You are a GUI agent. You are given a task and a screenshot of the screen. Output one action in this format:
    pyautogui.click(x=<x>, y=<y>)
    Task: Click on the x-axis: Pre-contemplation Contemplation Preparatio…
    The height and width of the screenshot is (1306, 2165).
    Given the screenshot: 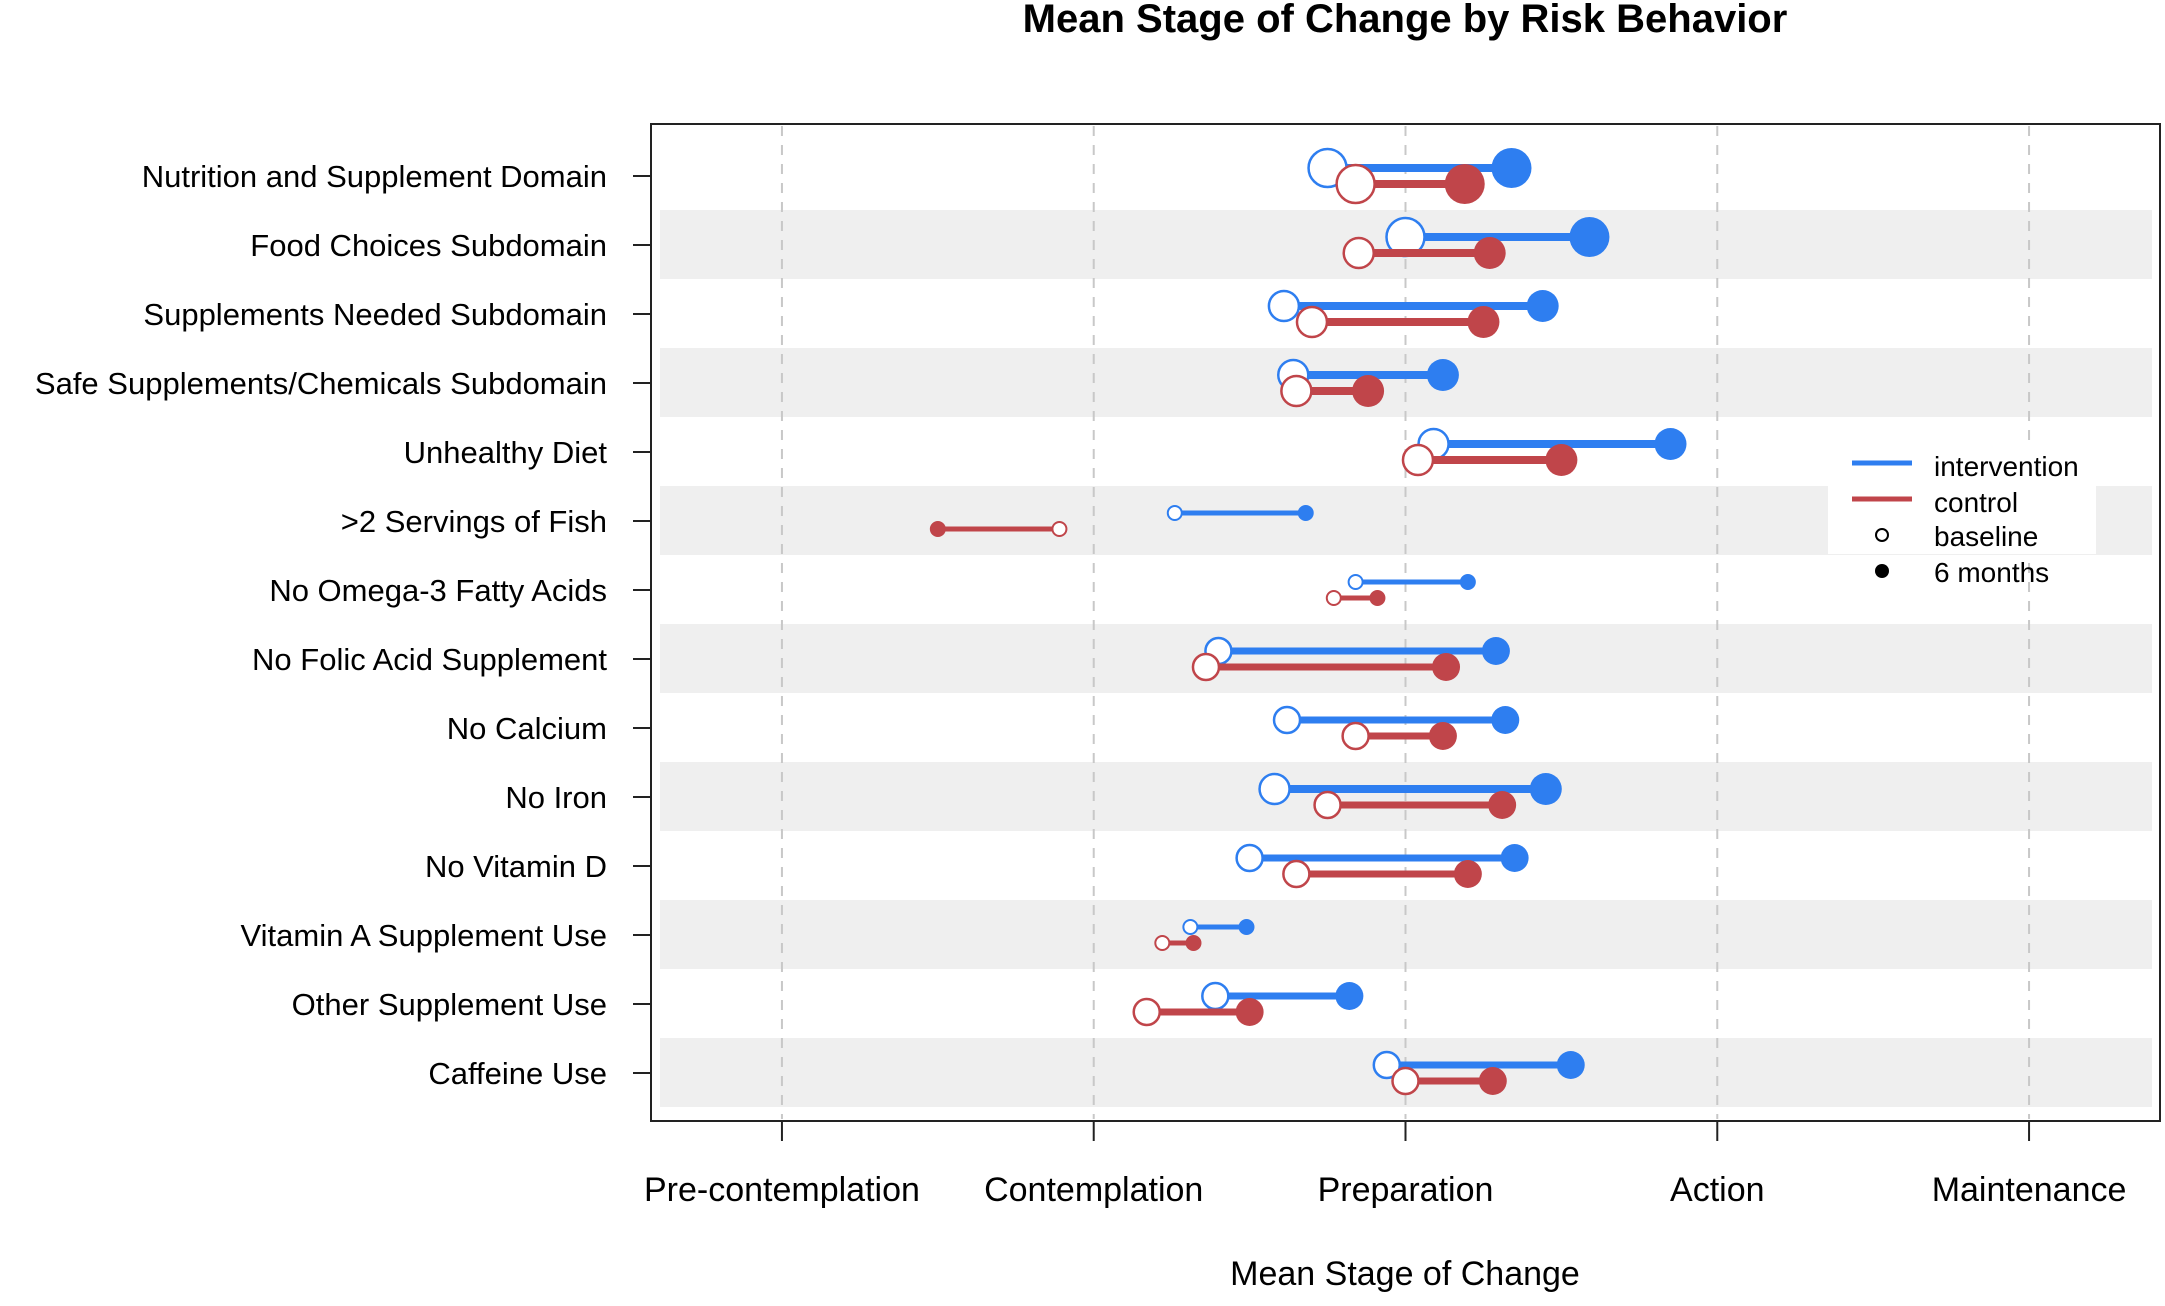 What is the action you would take?
    pyautogui.click(x=1385, y=1165)
    